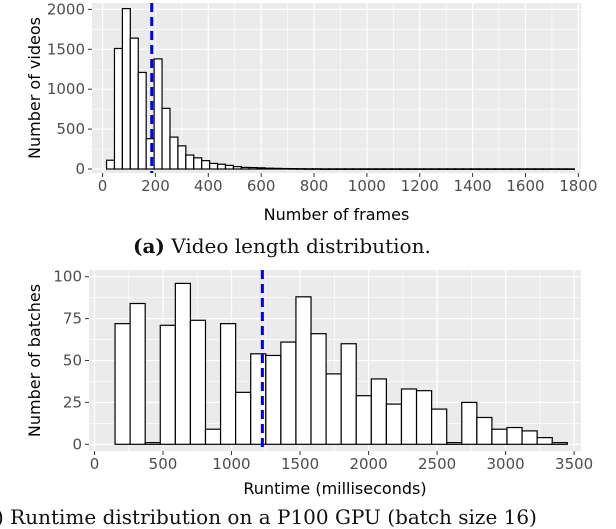 This screenshot has width=616, height=529. Describe the element at coordinates (300, 464) in the screenshot. I see `x-tick-label: 1500` at that location.